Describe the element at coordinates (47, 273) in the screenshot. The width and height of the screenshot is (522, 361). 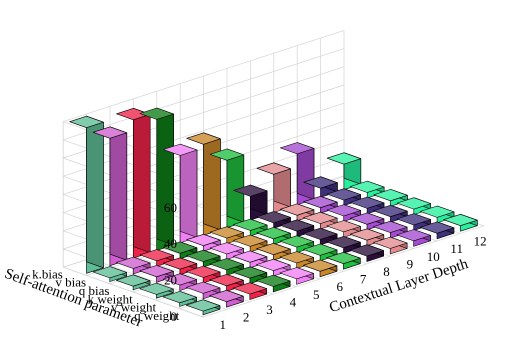
I see `y-tick-label: k.bias` at that location.